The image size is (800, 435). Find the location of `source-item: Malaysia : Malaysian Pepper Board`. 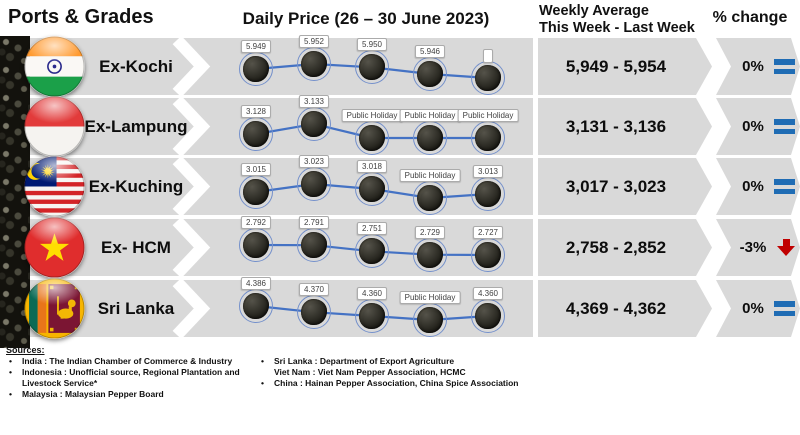

source-item: Malaysia : Malaysian Pepper Board is located at coordinates (132, 394).